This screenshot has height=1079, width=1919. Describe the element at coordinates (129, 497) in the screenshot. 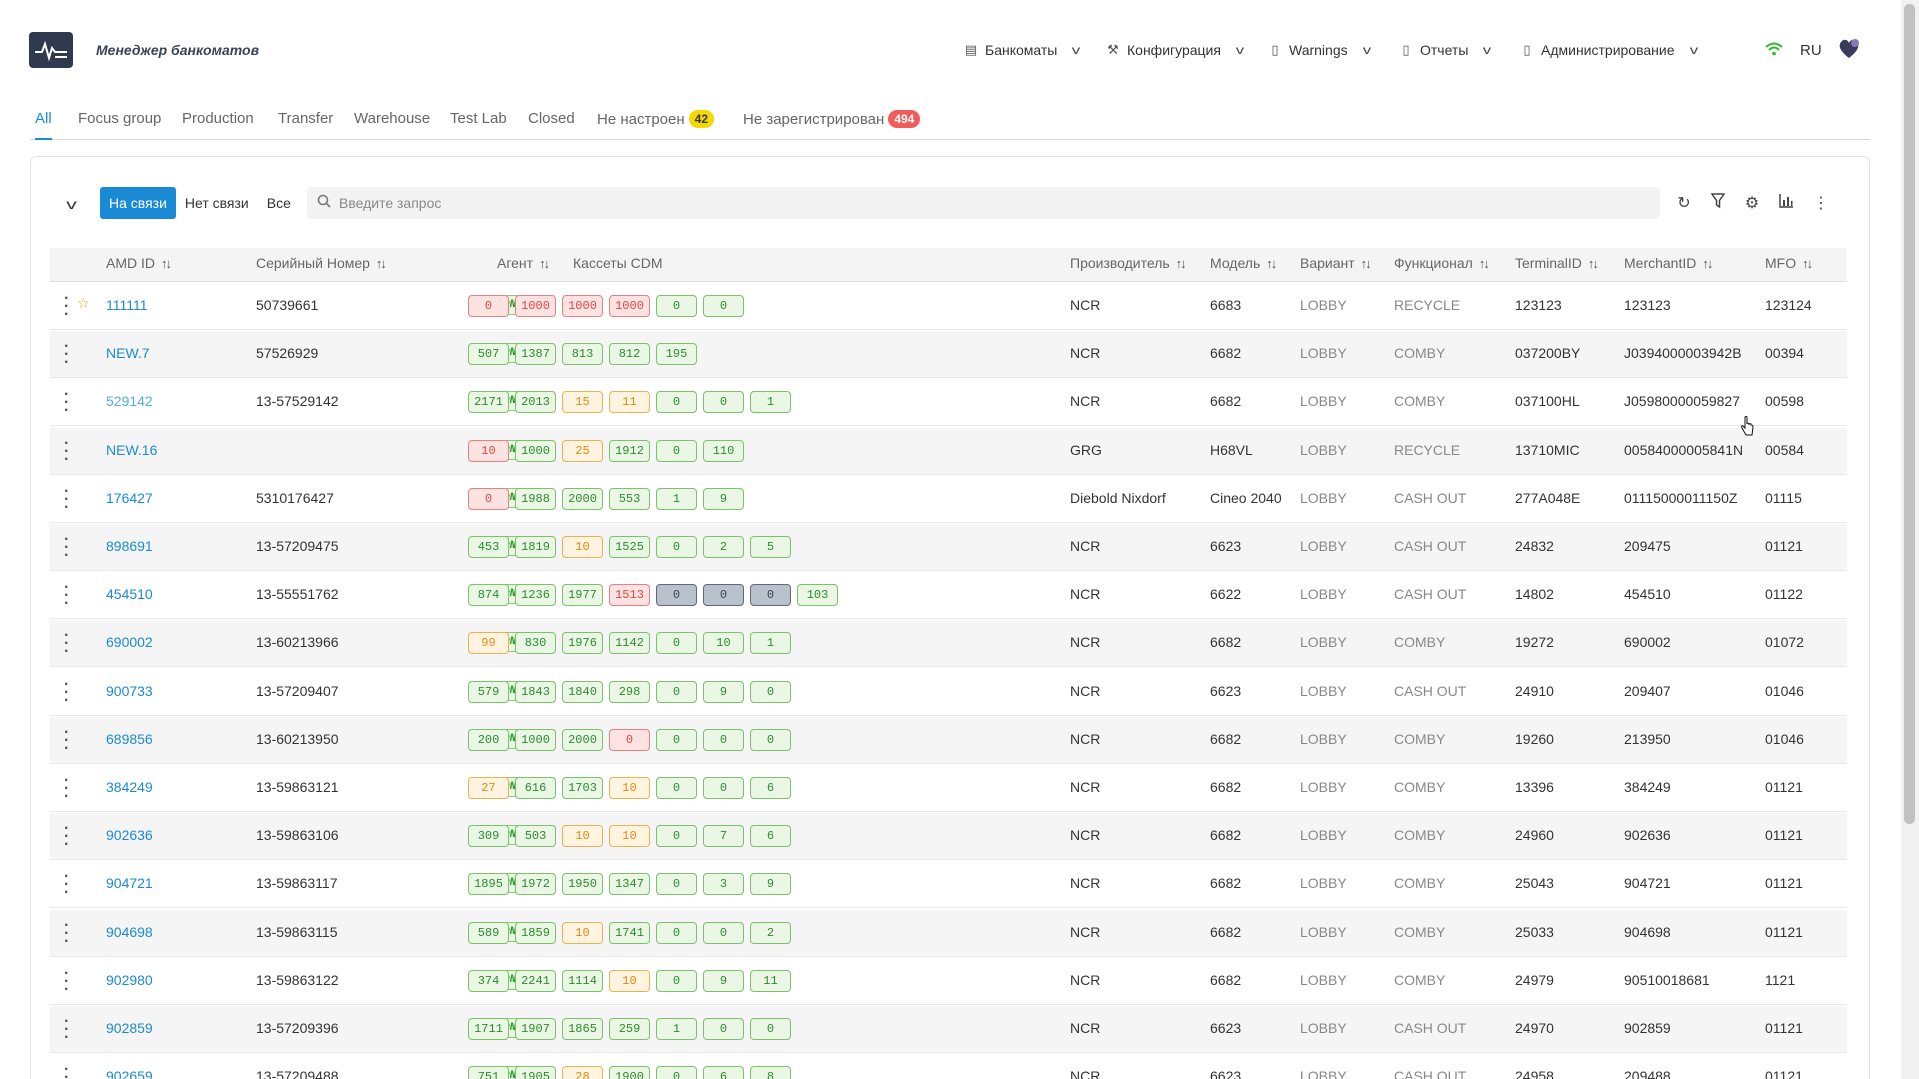

I see `cell-amd-id-link: 176427` at that location.